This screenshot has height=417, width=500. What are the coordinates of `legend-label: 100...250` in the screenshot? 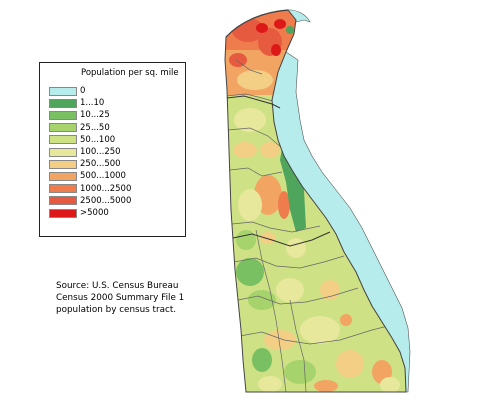 It's located at (100, 152).